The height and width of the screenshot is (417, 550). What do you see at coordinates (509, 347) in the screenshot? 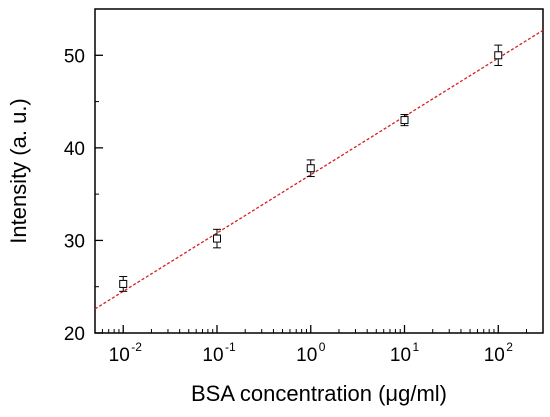
I see `x-tick-exponent: 2` at bounding box center [509, 347].